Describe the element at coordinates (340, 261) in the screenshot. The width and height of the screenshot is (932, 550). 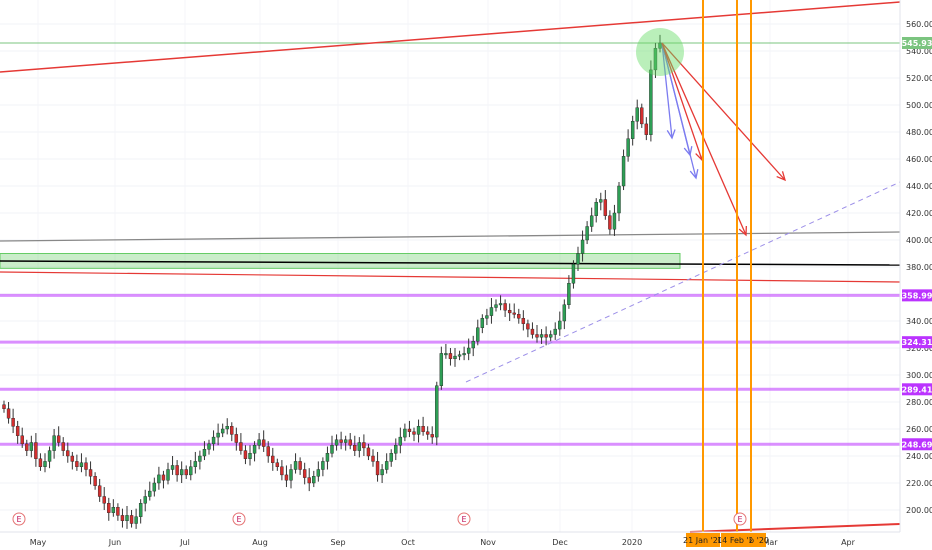
I see `support-zone` at that location.